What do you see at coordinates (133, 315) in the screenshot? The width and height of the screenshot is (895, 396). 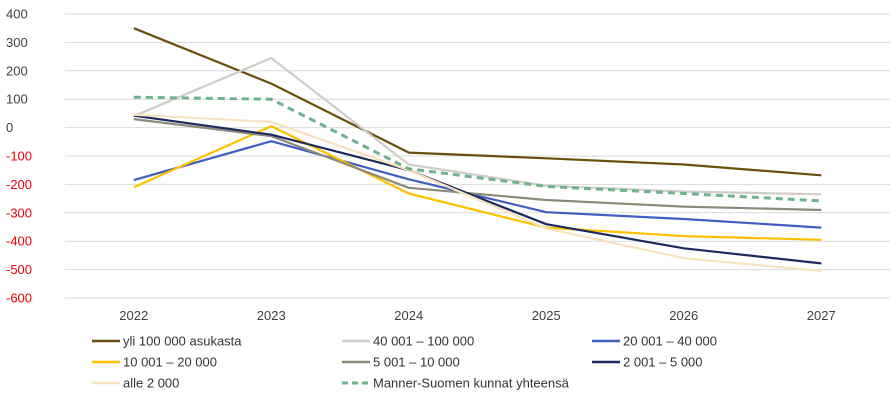 I see `x-tick-label: 2022` at bounding box center [133, 315].